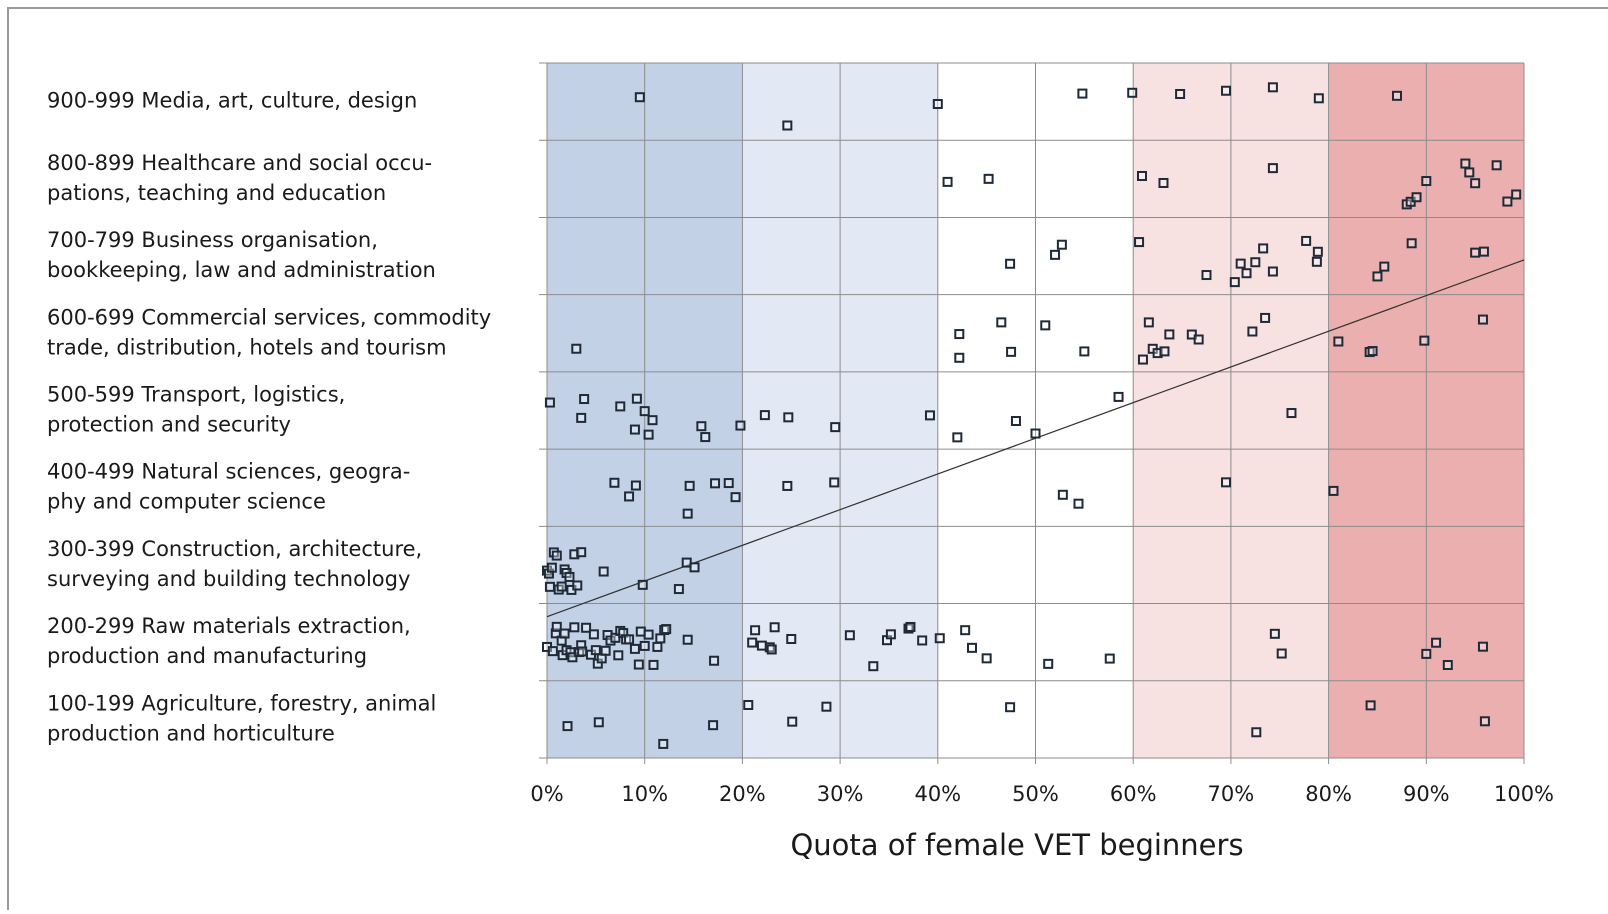 The image size is (1608, 914). I want to click on category-label: pations, teaching and education, so click(216, 193).